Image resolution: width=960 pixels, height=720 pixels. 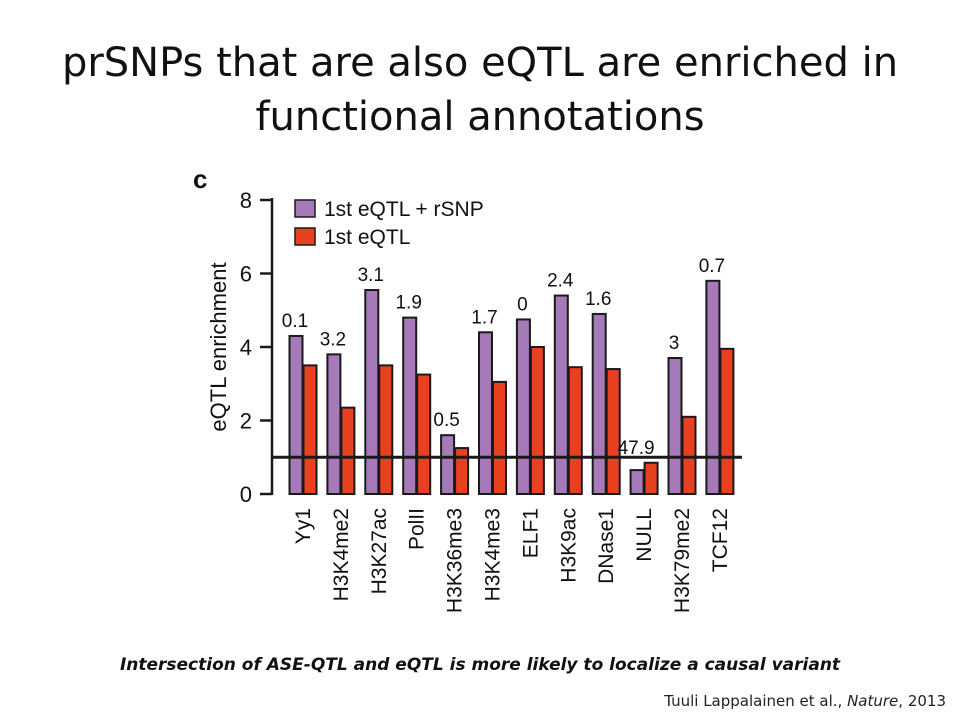 What do you see at coordinates (606, 546) in the screenshot?
I see `category-label-dnase1: DNase1` at bounding box center [606, 546].